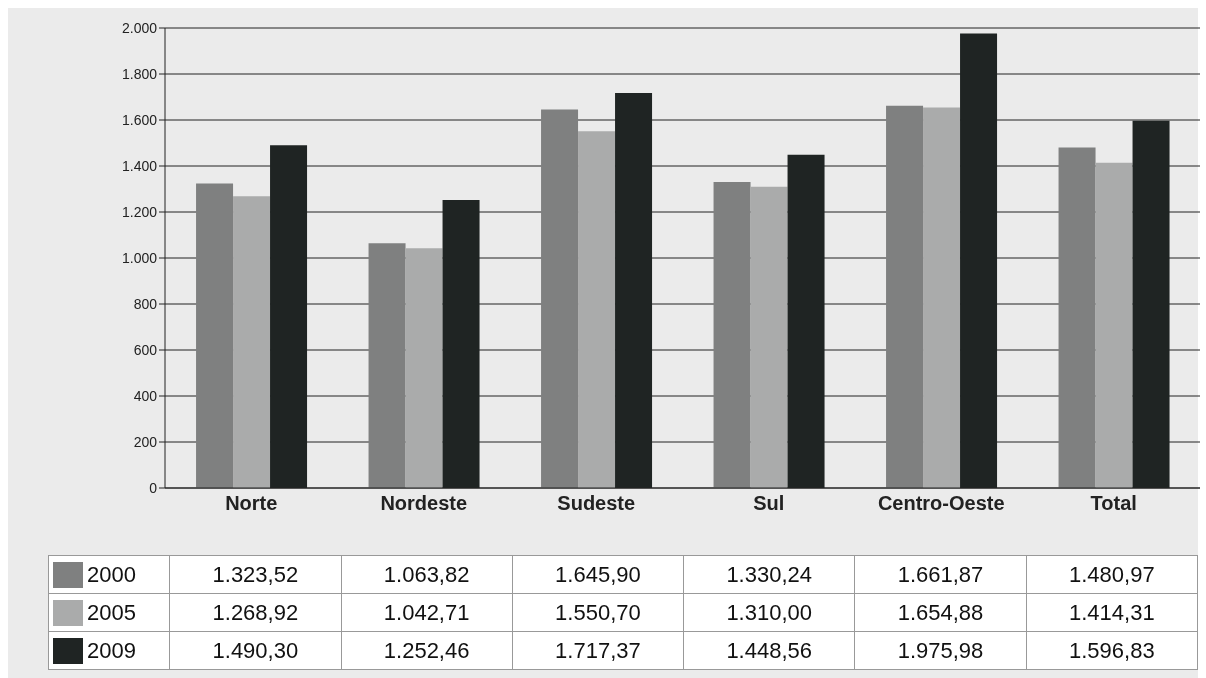 The height and width of the screenshot is (678, 1206). I want to click on data-label: 1.252,46, so click(427, 650).